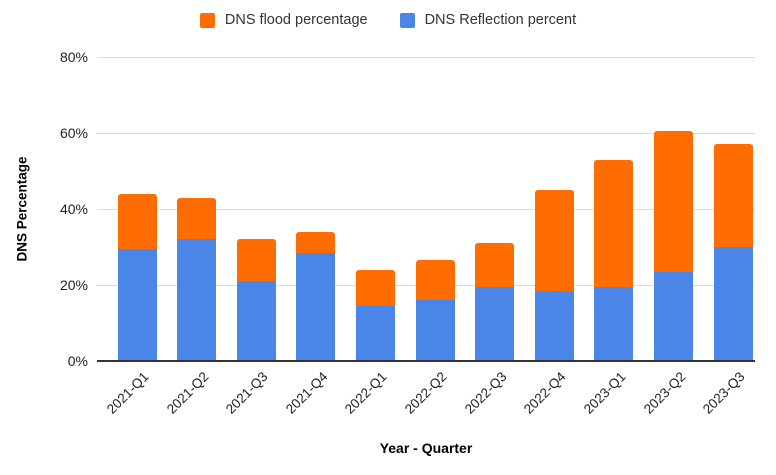  What do you see at coordinates (426, 133) in the screenshot?
I see `gridline-60%` at bounding box center [426, 133].